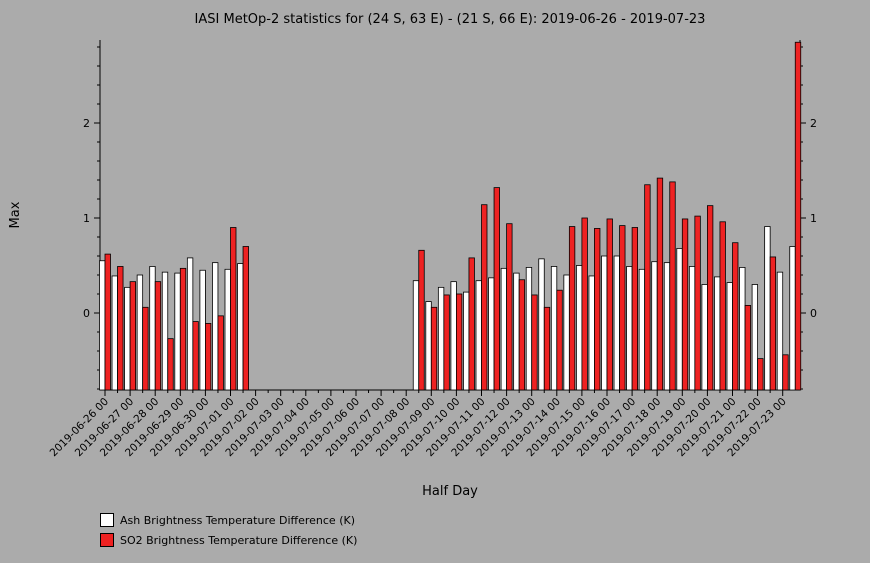 The height and width of the screenshot is (563, 870). Describe the element at coordinates (813, 313) in the screenshot. I see `y-tick-label-right: 0` at that location.